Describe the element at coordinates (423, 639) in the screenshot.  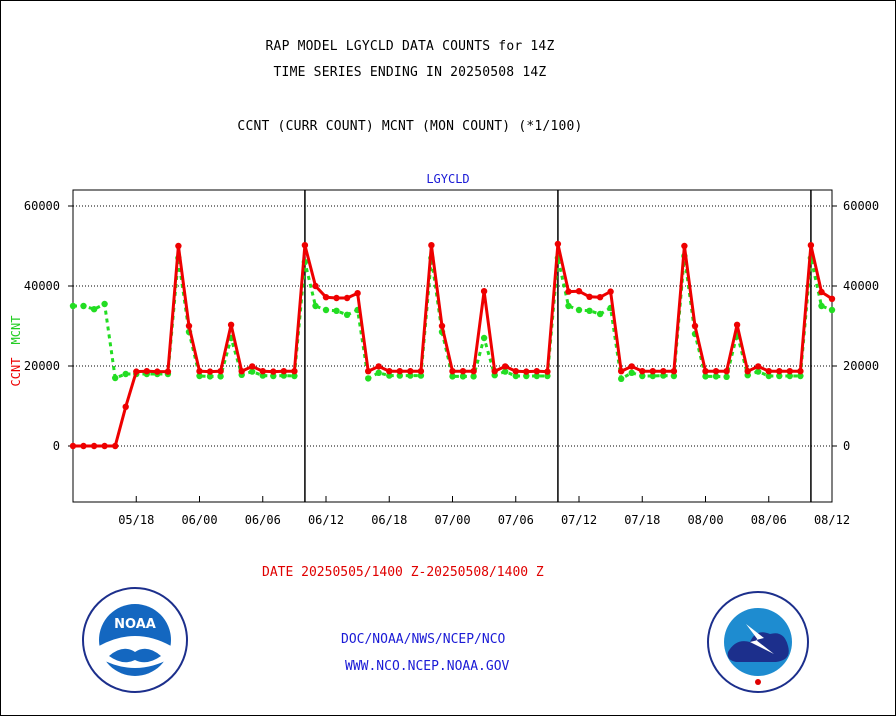
I see `org-path-text: DOC/NOAA/NWS/NCEP/NCO` at that location.